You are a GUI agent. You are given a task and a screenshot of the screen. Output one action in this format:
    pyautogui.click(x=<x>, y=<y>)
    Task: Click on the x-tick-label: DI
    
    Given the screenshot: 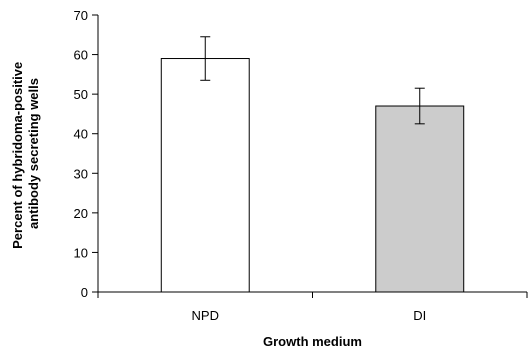 What is the action you would take?
    pyautogui.click(x=419, y=315)
    